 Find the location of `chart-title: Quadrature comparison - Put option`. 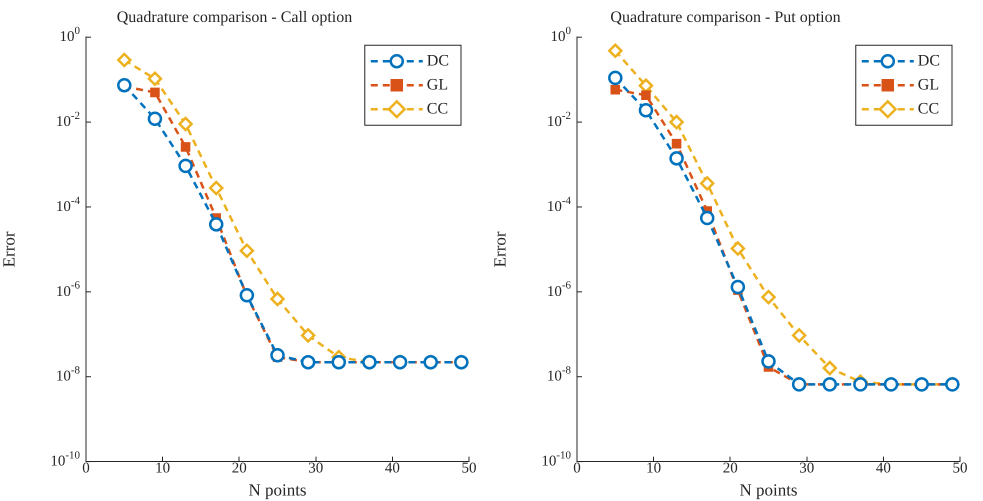

chart-title: Quadrature comparison - Put option is located at coordinates (725, 17).